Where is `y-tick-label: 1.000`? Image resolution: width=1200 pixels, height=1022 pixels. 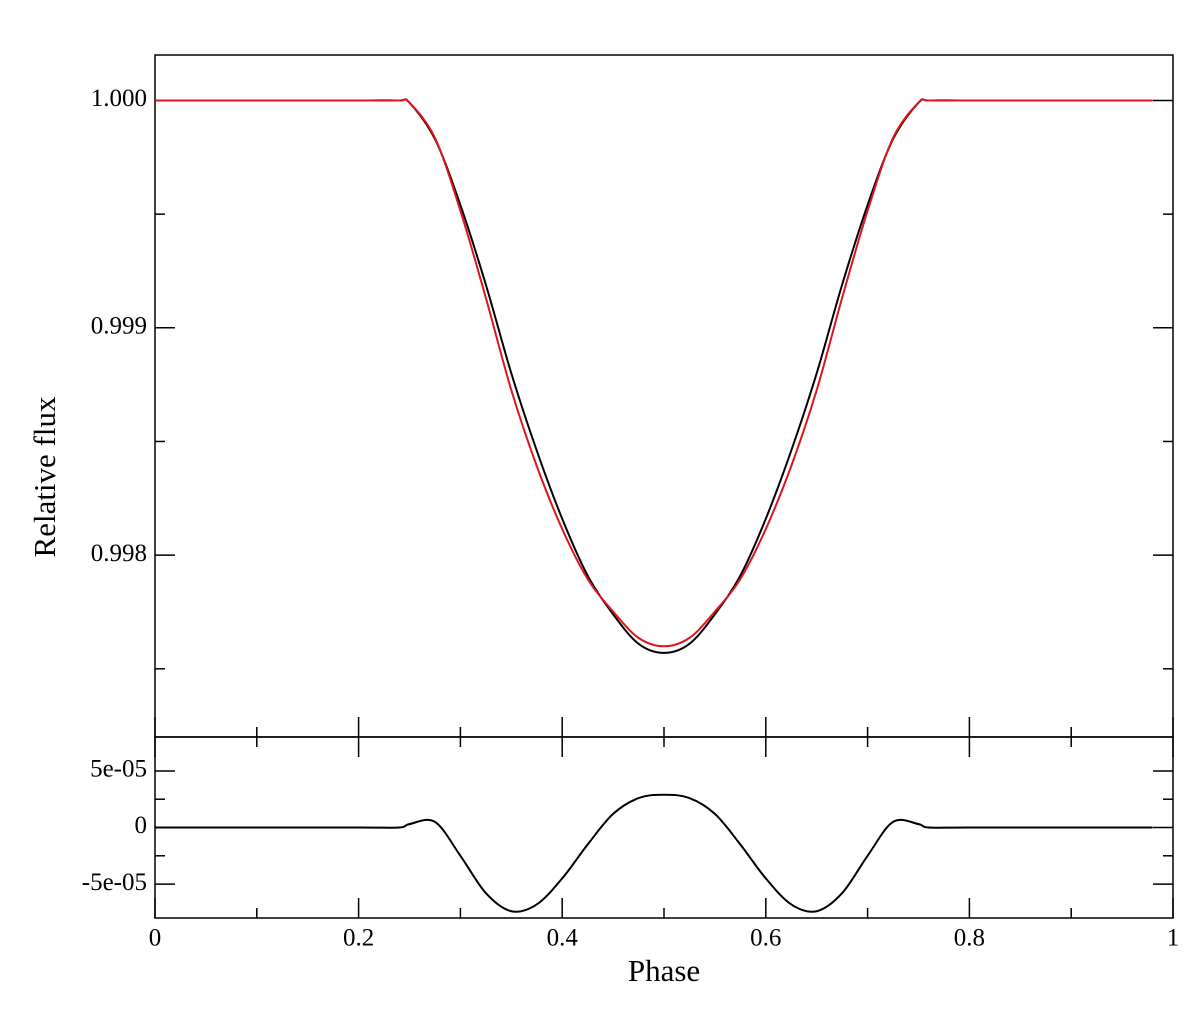 y-tick-label: 1.000 is located at coordinates (119, 98).